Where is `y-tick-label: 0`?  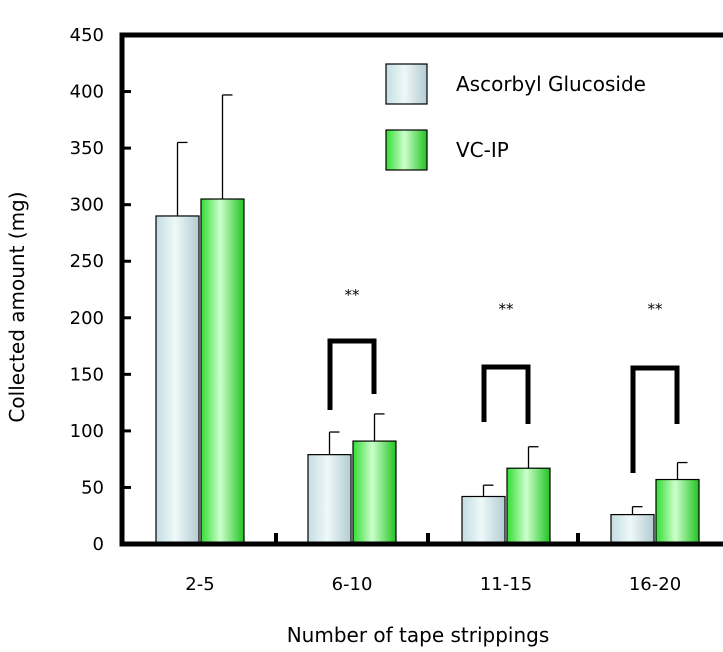
y-tick-label: 0 is located at coordinates (98, 544).